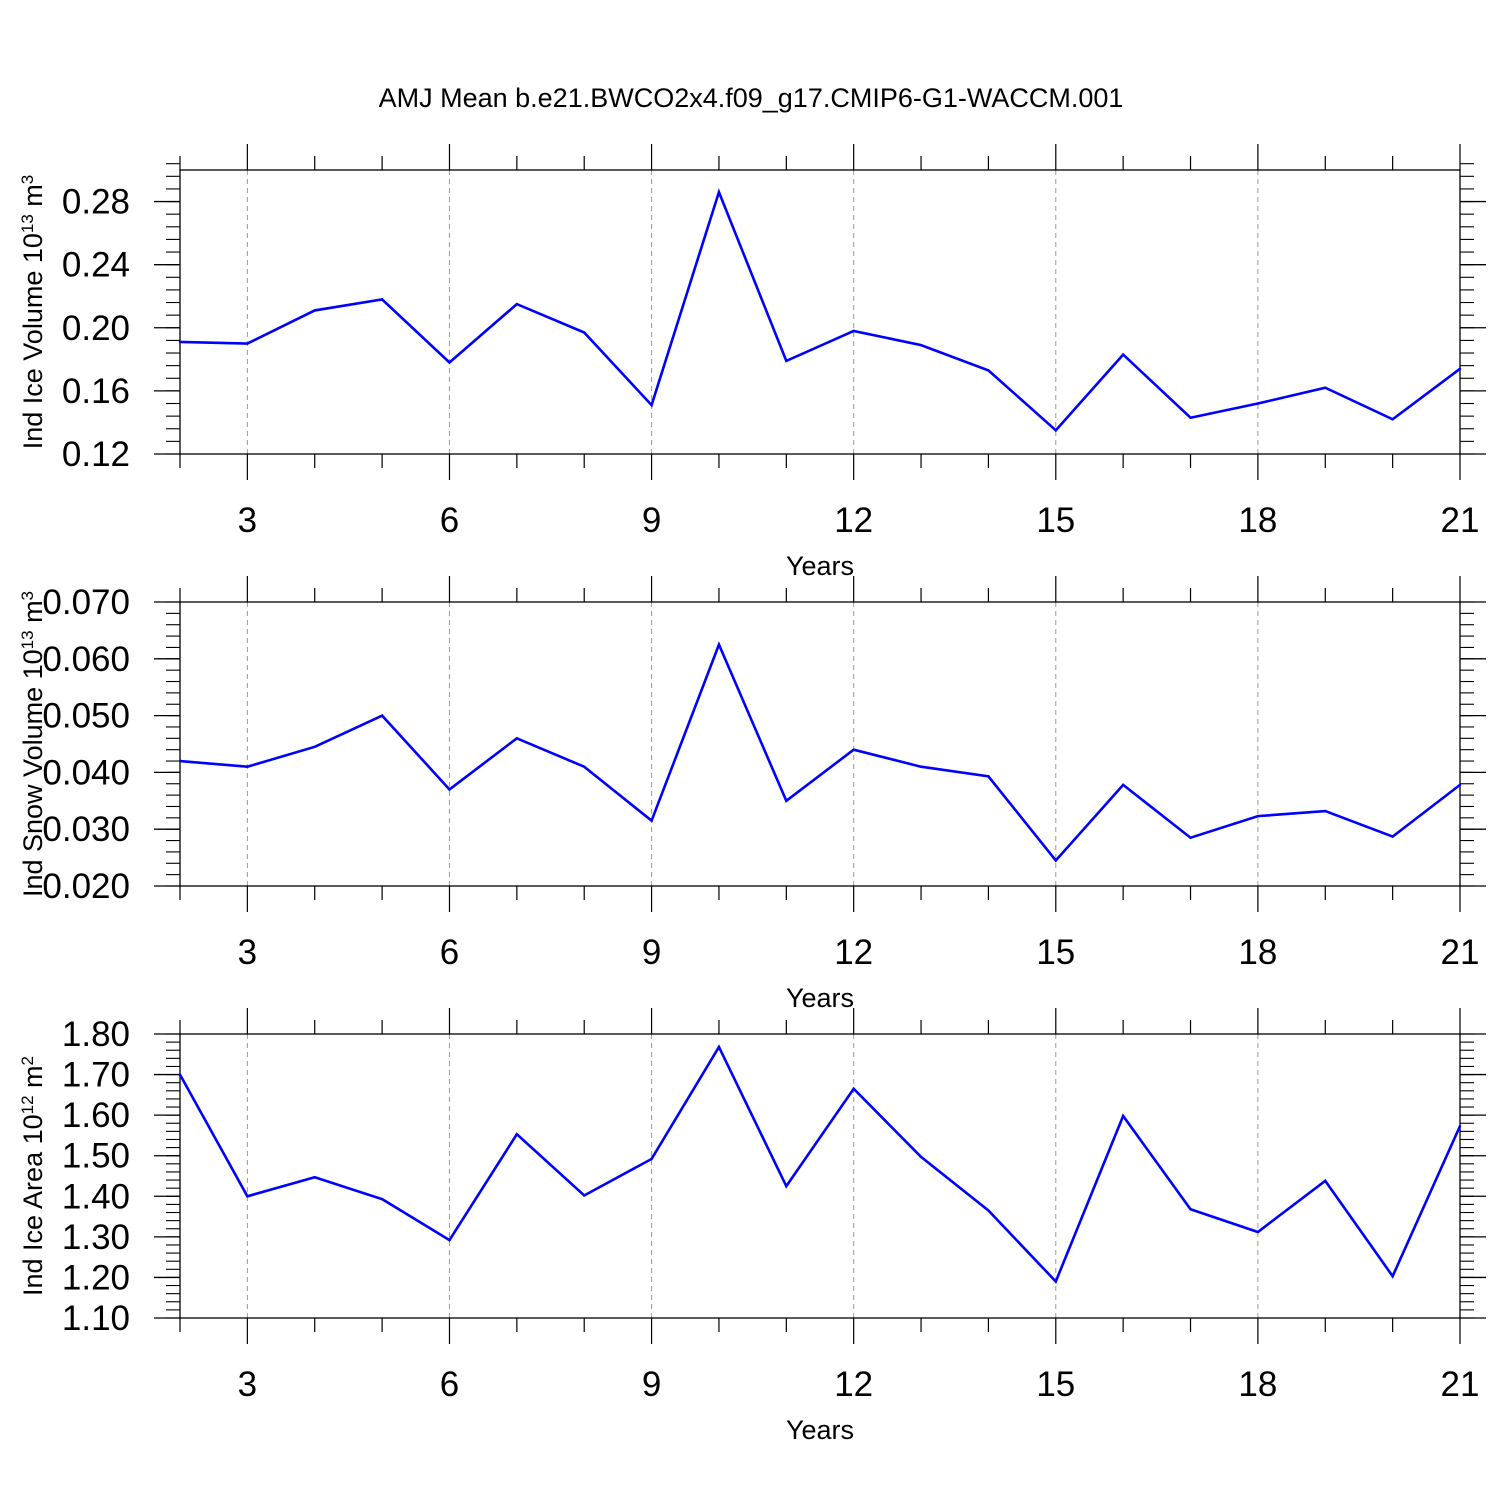 This screenshot has width=1500, height=1500. I want to click on y-tick-label: 0.060, so click(86, 659).